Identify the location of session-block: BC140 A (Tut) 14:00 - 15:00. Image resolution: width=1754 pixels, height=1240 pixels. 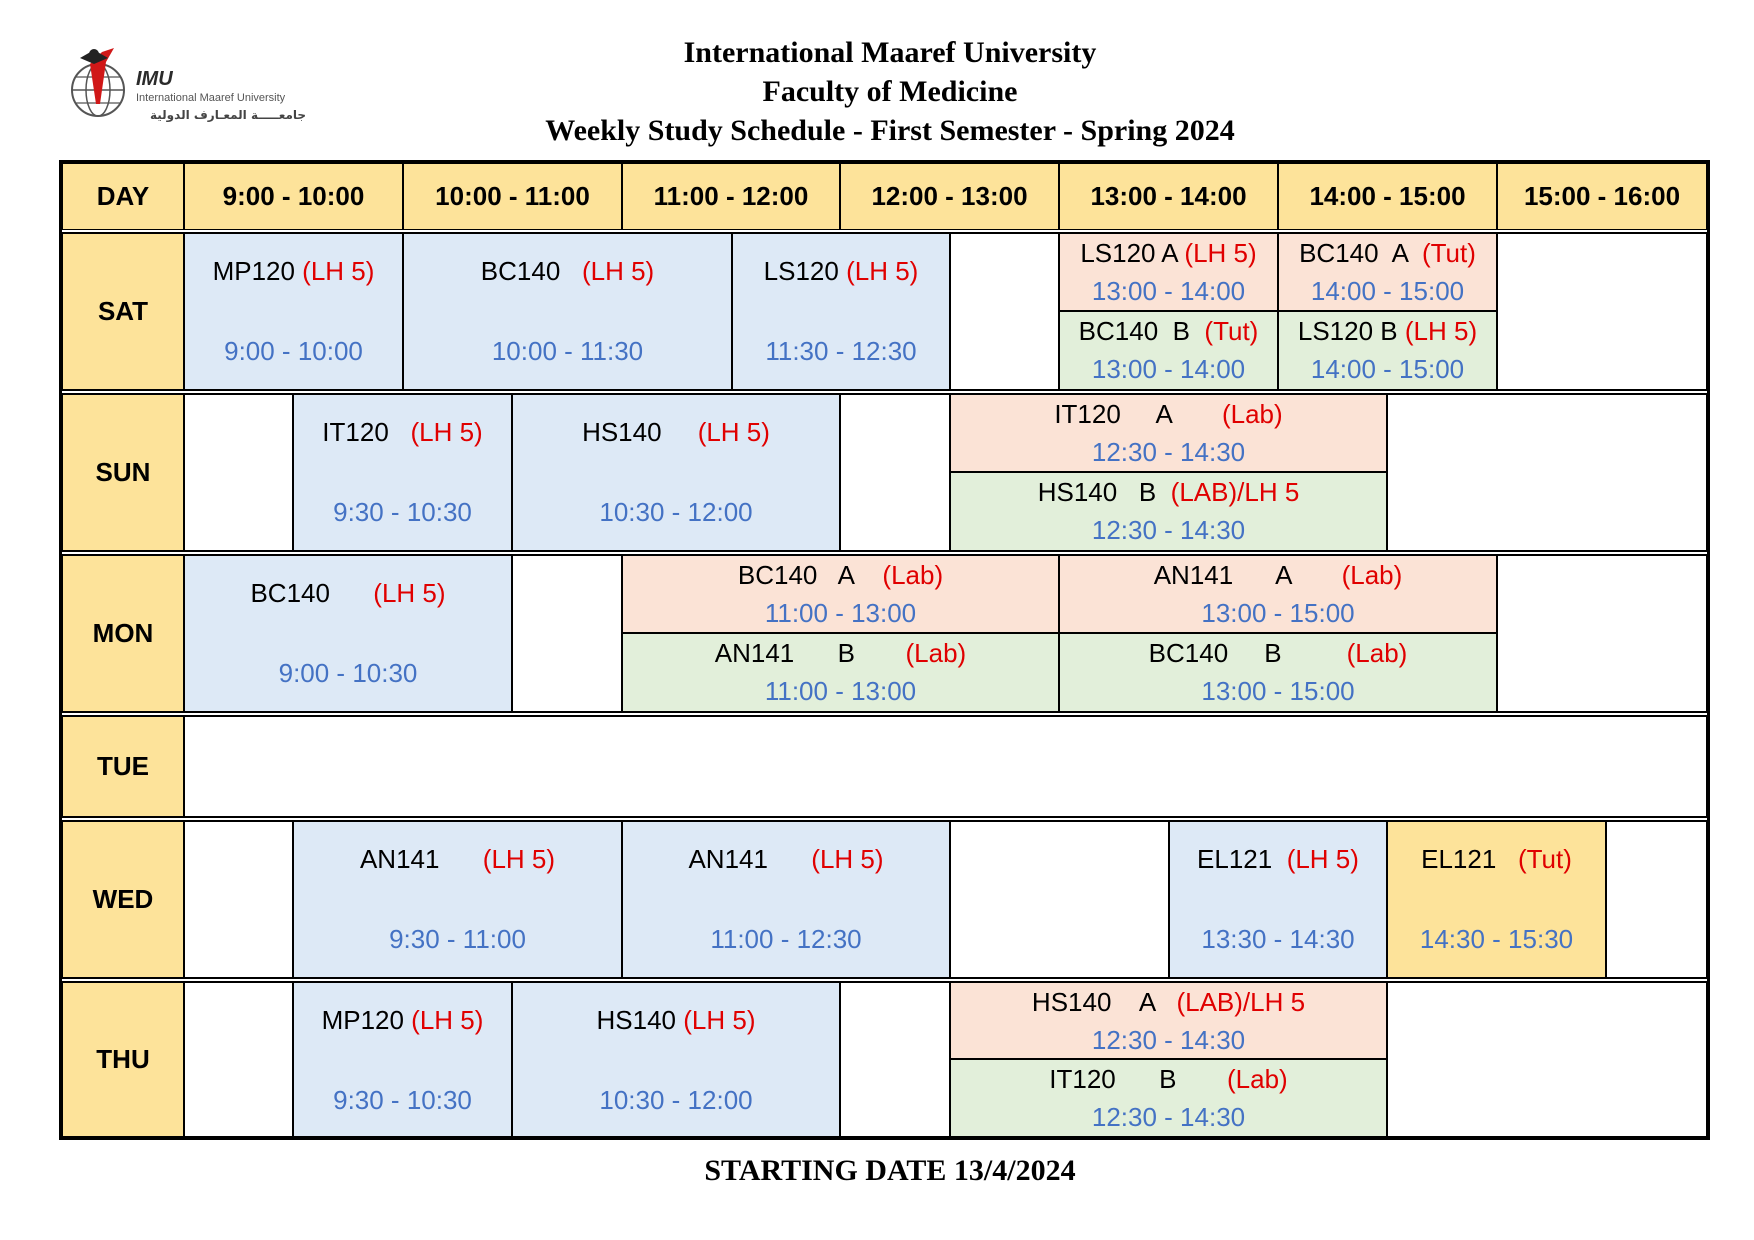
(1387, 272).